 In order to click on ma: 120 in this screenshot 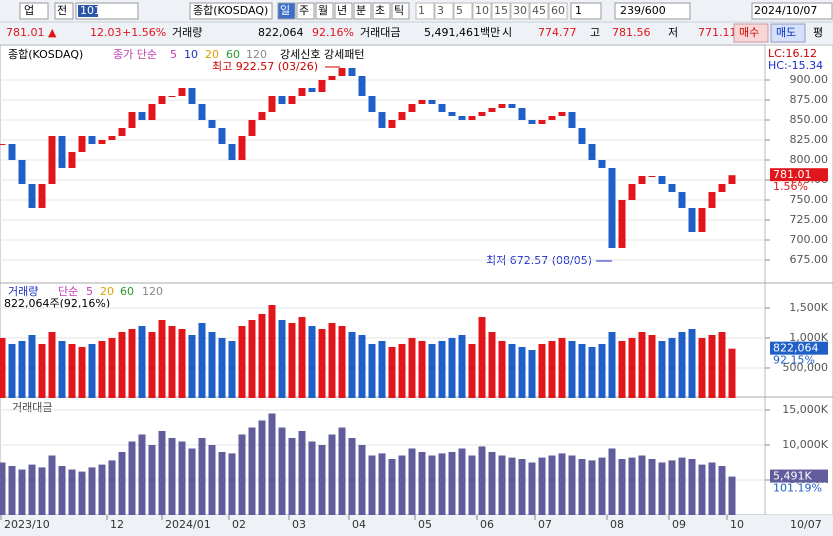, I will do `click(152, 291)`.